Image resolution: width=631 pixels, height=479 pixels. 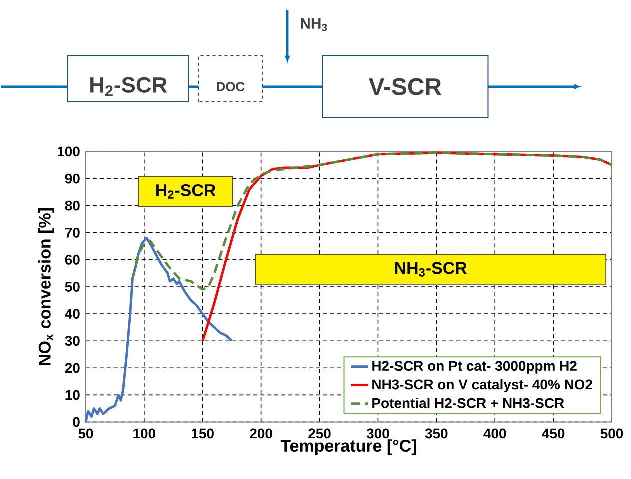 What do you see at coordinates (72, 341) in the screenshot?
I see `y-tick-label: 30` at bounding box center [72, 341].